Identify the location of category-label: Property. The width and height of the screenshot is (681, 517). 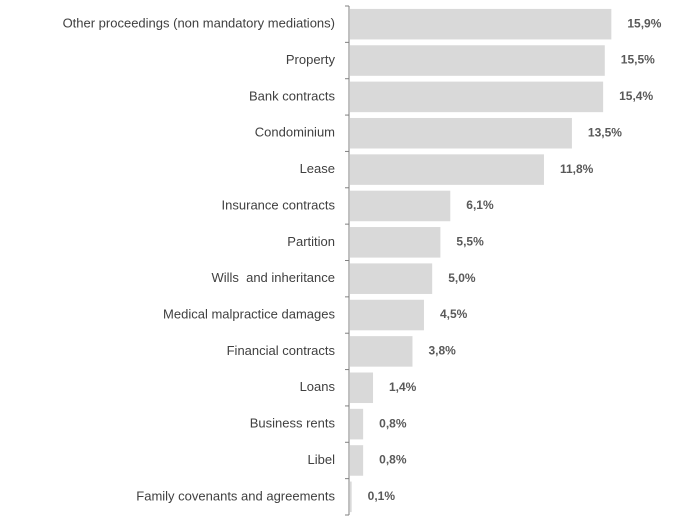
(311, 59).